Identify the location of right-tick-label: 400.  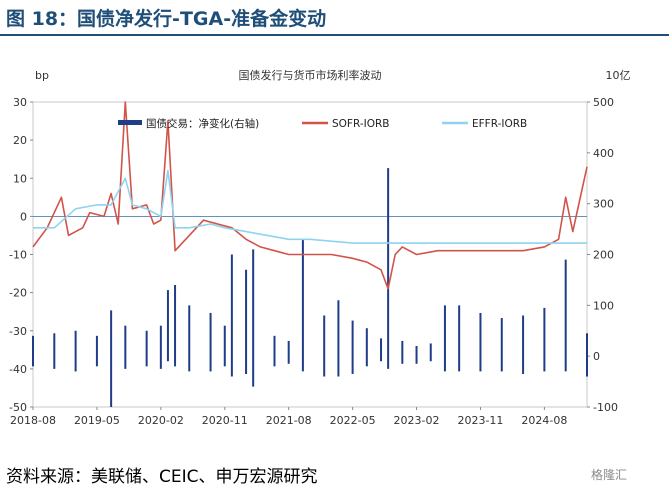
(603, 153).